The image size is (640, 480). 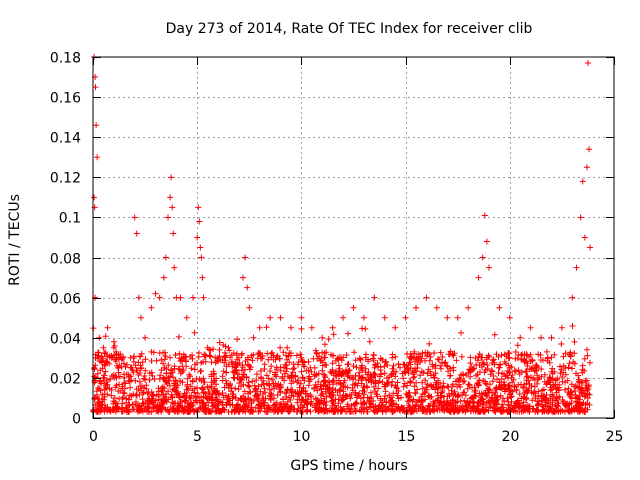 I want to click on y-tick-label: 0.12, so click(x=65, y=179).